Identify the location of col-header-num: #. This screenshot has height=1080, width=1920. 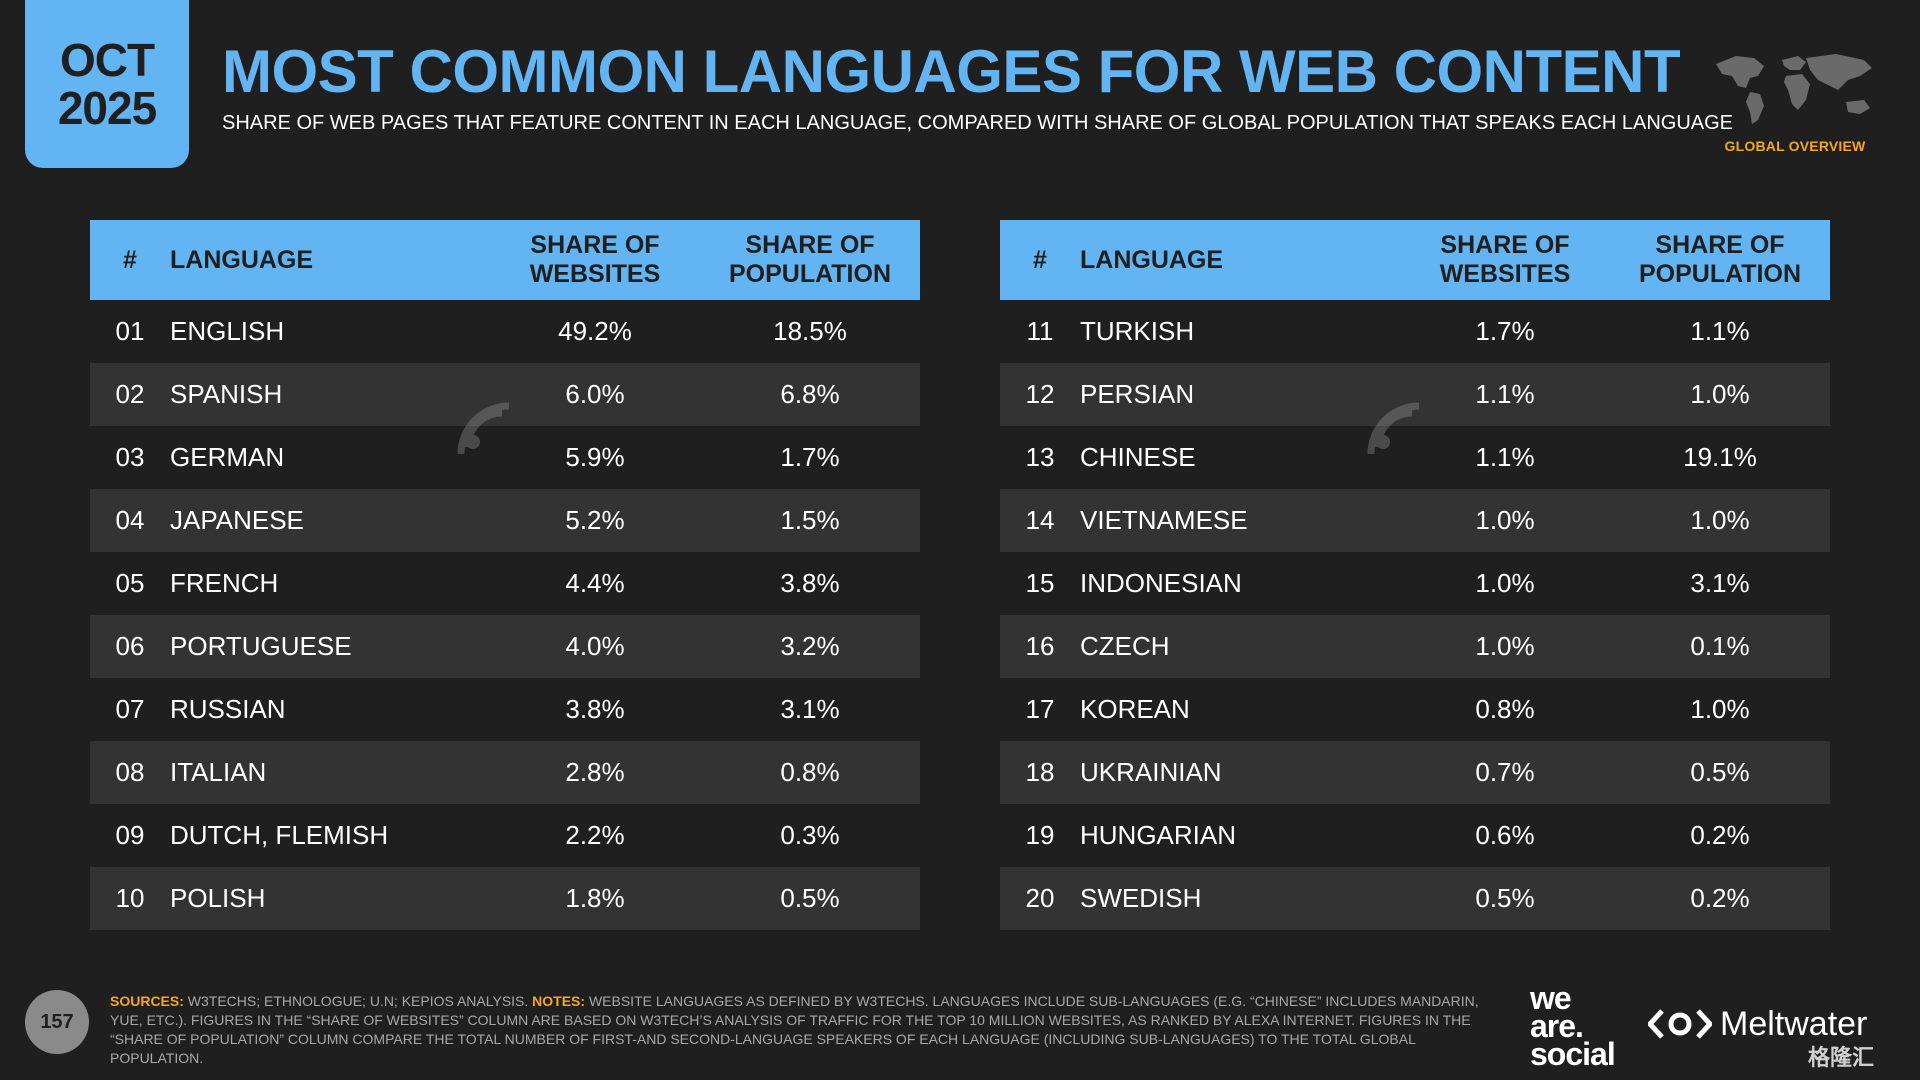
(1040, 259).